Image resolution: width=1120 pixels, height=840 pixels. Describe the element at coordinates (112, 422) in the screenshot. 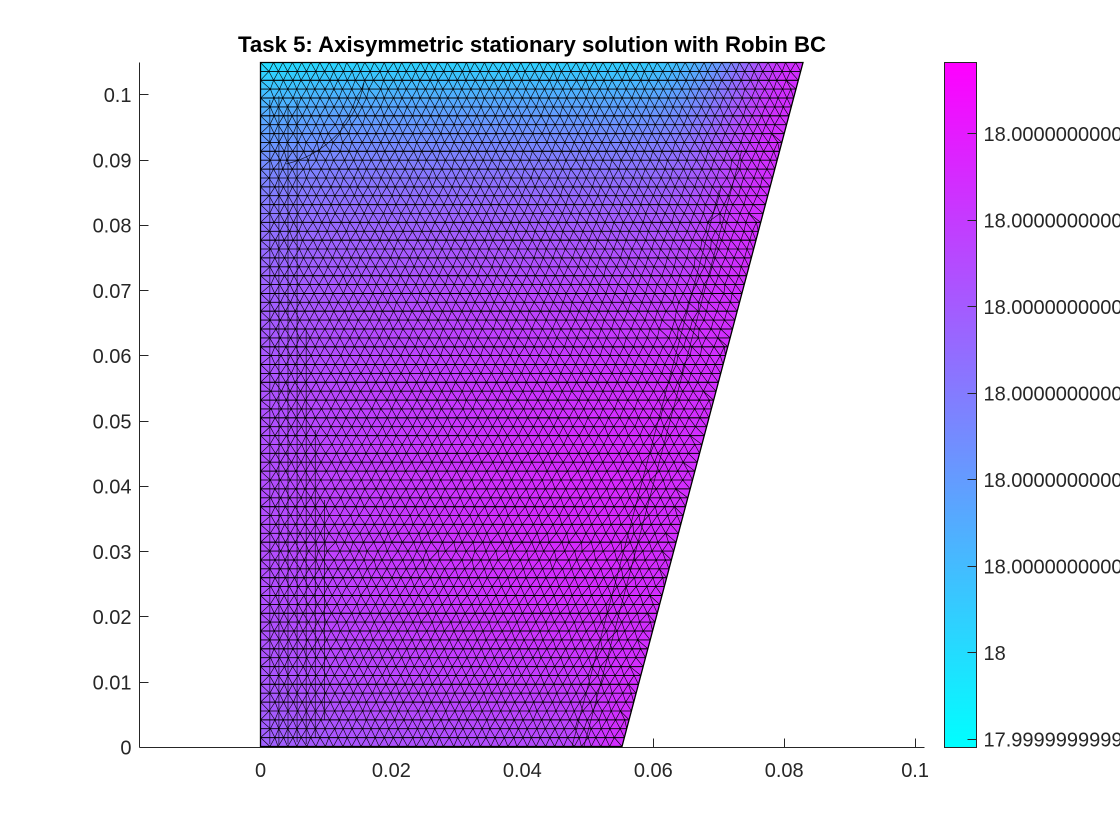

I see `svg-text: 0.05` at that location.